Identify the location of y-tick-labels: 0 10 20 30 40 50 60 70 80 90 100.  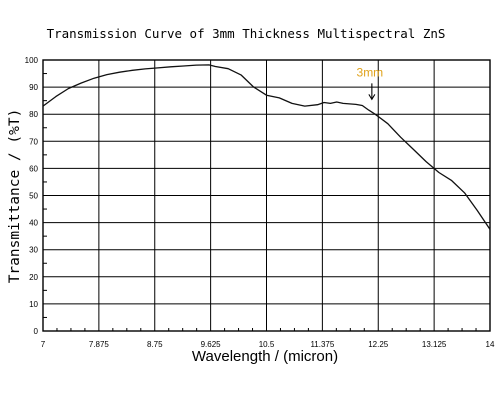
(32, 196).